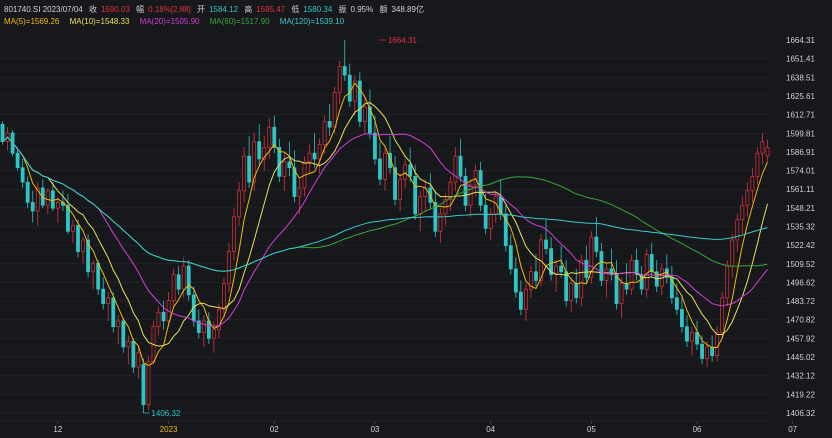  What do you see at coordinates (800, 40) in the screenshot?
I see `y-tick-label: 1664.31` at bounding box center [800, 40].